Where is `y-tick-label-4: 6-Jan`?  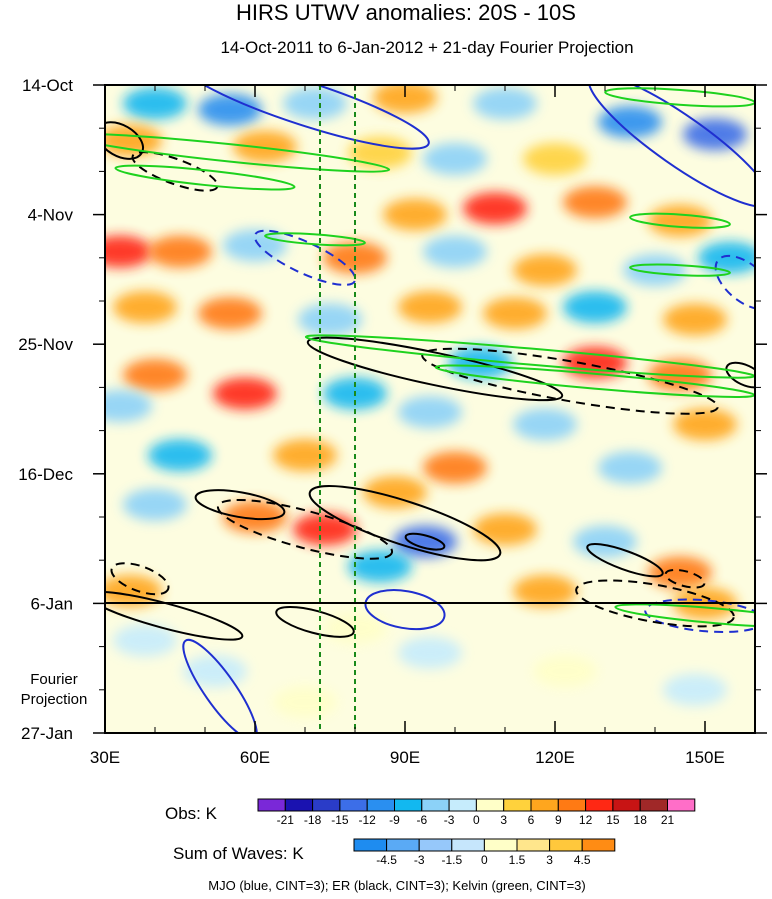
y-tick-label-4: 6-Jan is located at coordinates (51, 603).